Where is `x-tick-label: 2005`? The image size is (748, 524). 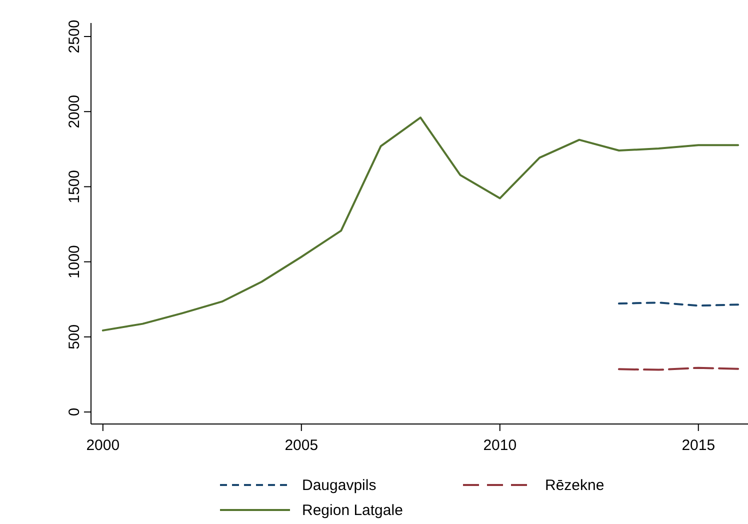 x-tick-label: 2005 is located at coordinates (301, 445).